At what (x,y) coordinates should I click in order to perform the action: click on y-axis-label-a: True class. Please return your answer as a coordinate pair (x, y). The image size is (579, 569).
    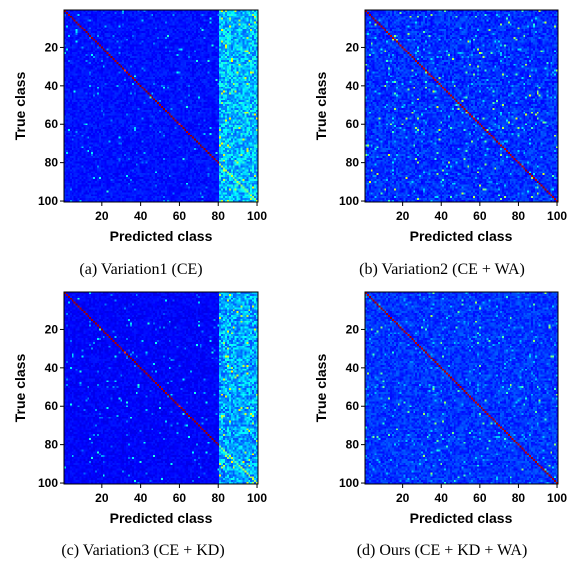
    Looking at the image, I should click on (20, 106).